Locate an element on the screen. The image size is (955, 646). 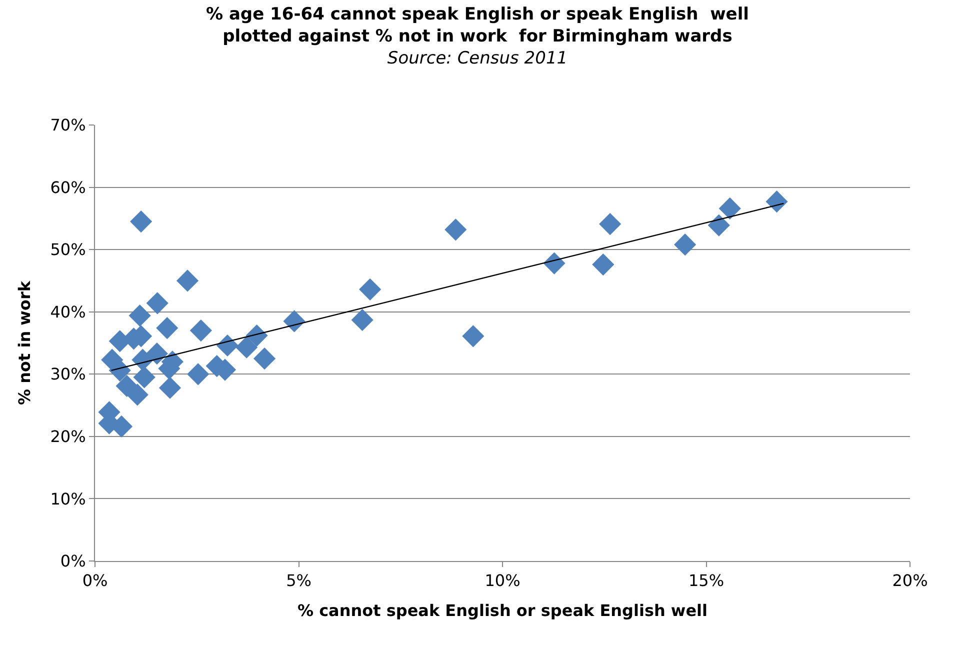
x-tick-label: 20% is located at coordinates (910, 580).